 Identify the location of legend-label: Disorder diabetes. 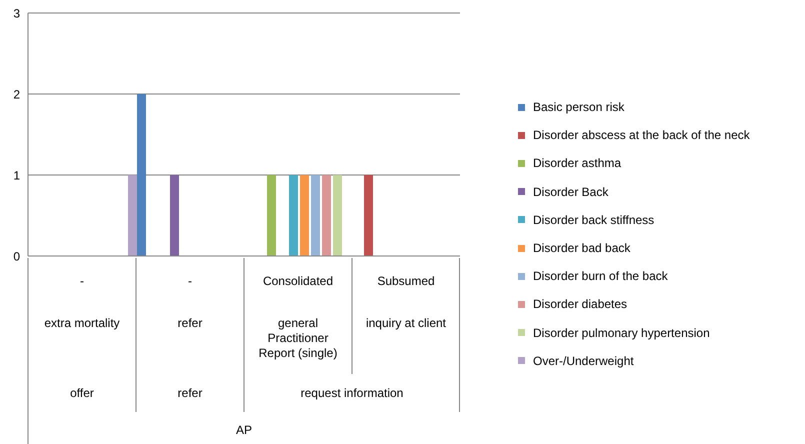
(580, 304).